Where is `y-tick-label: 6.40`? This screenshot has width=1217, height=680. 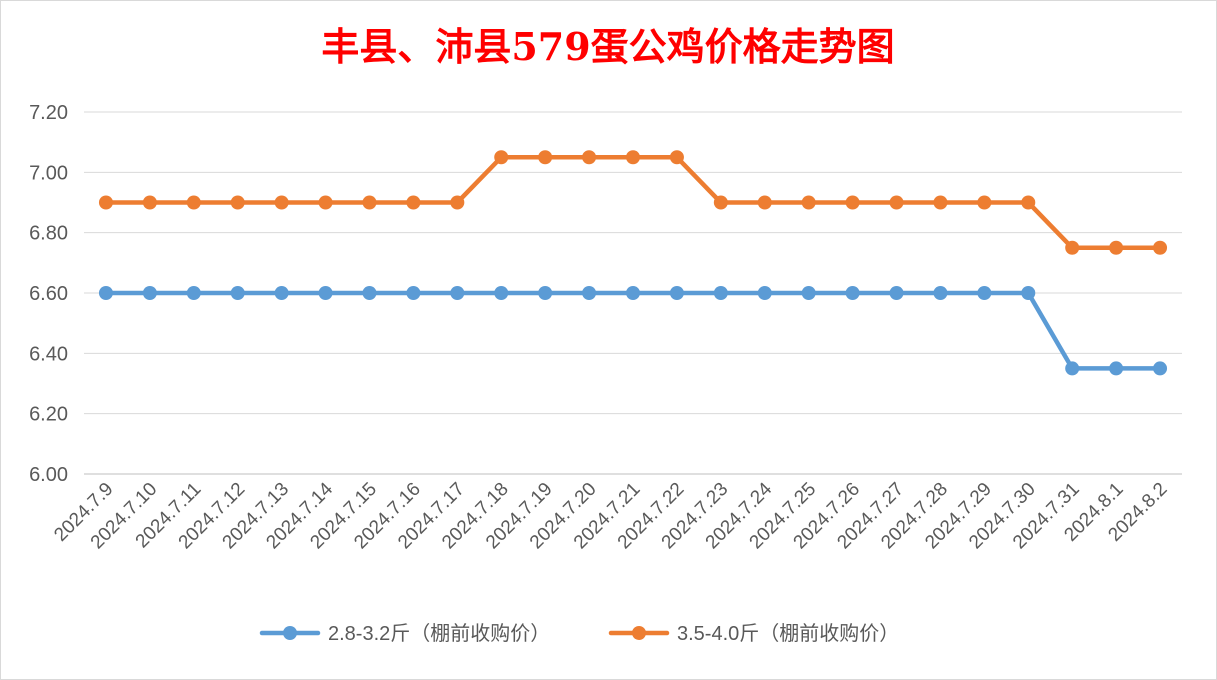 y-tick-label: 6.40 is located at coordinates (48, 354).